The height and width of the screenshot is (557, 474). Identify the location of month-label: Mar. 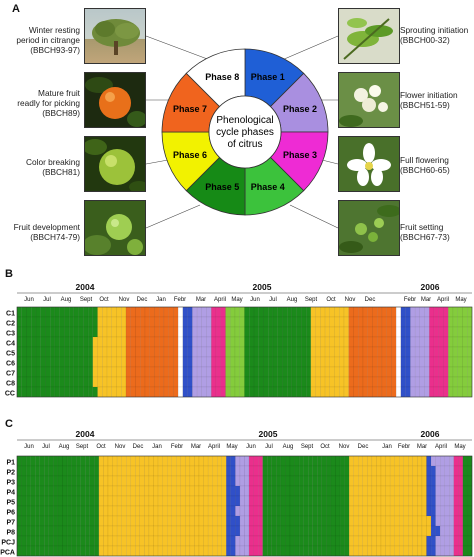
(196, 447).